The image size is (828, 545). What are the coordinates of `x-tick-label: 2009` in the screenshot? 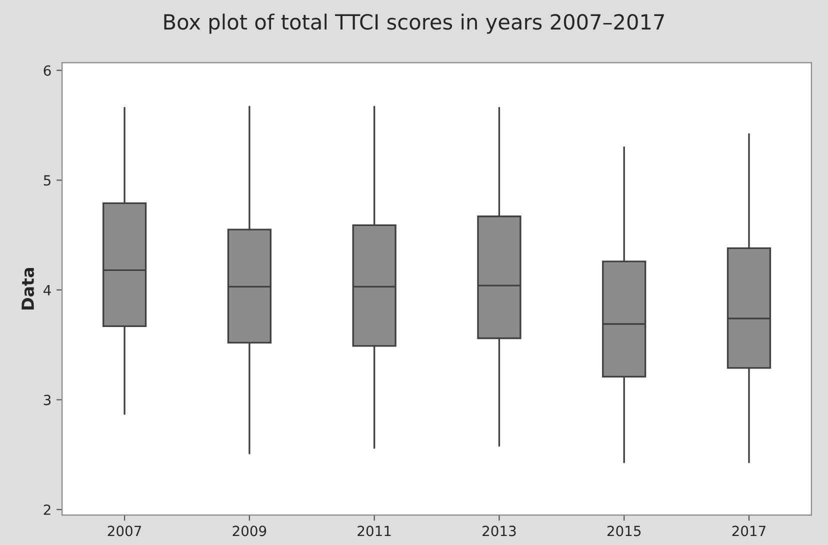 It's located at (249, 531).